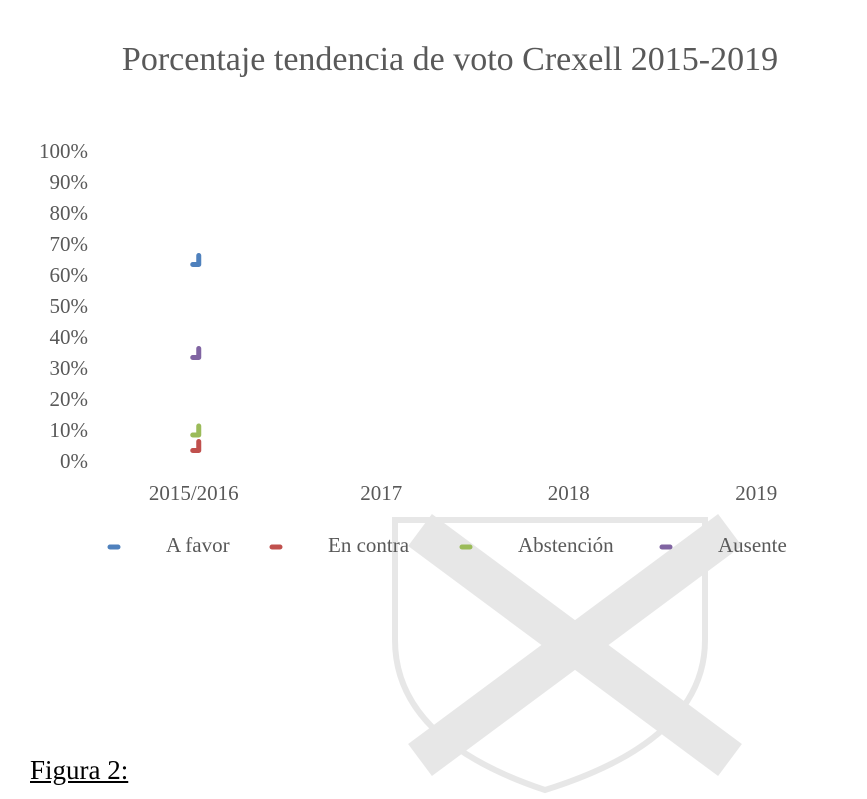  I want to click on y-tick-label: 30%, so click(69, 368).